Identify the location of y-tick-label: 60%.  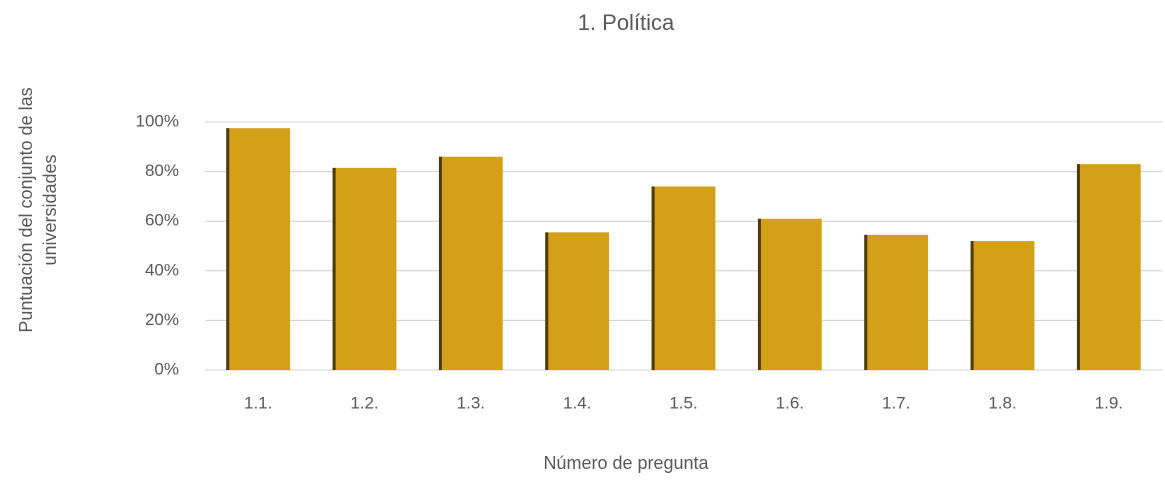
(162, 220).